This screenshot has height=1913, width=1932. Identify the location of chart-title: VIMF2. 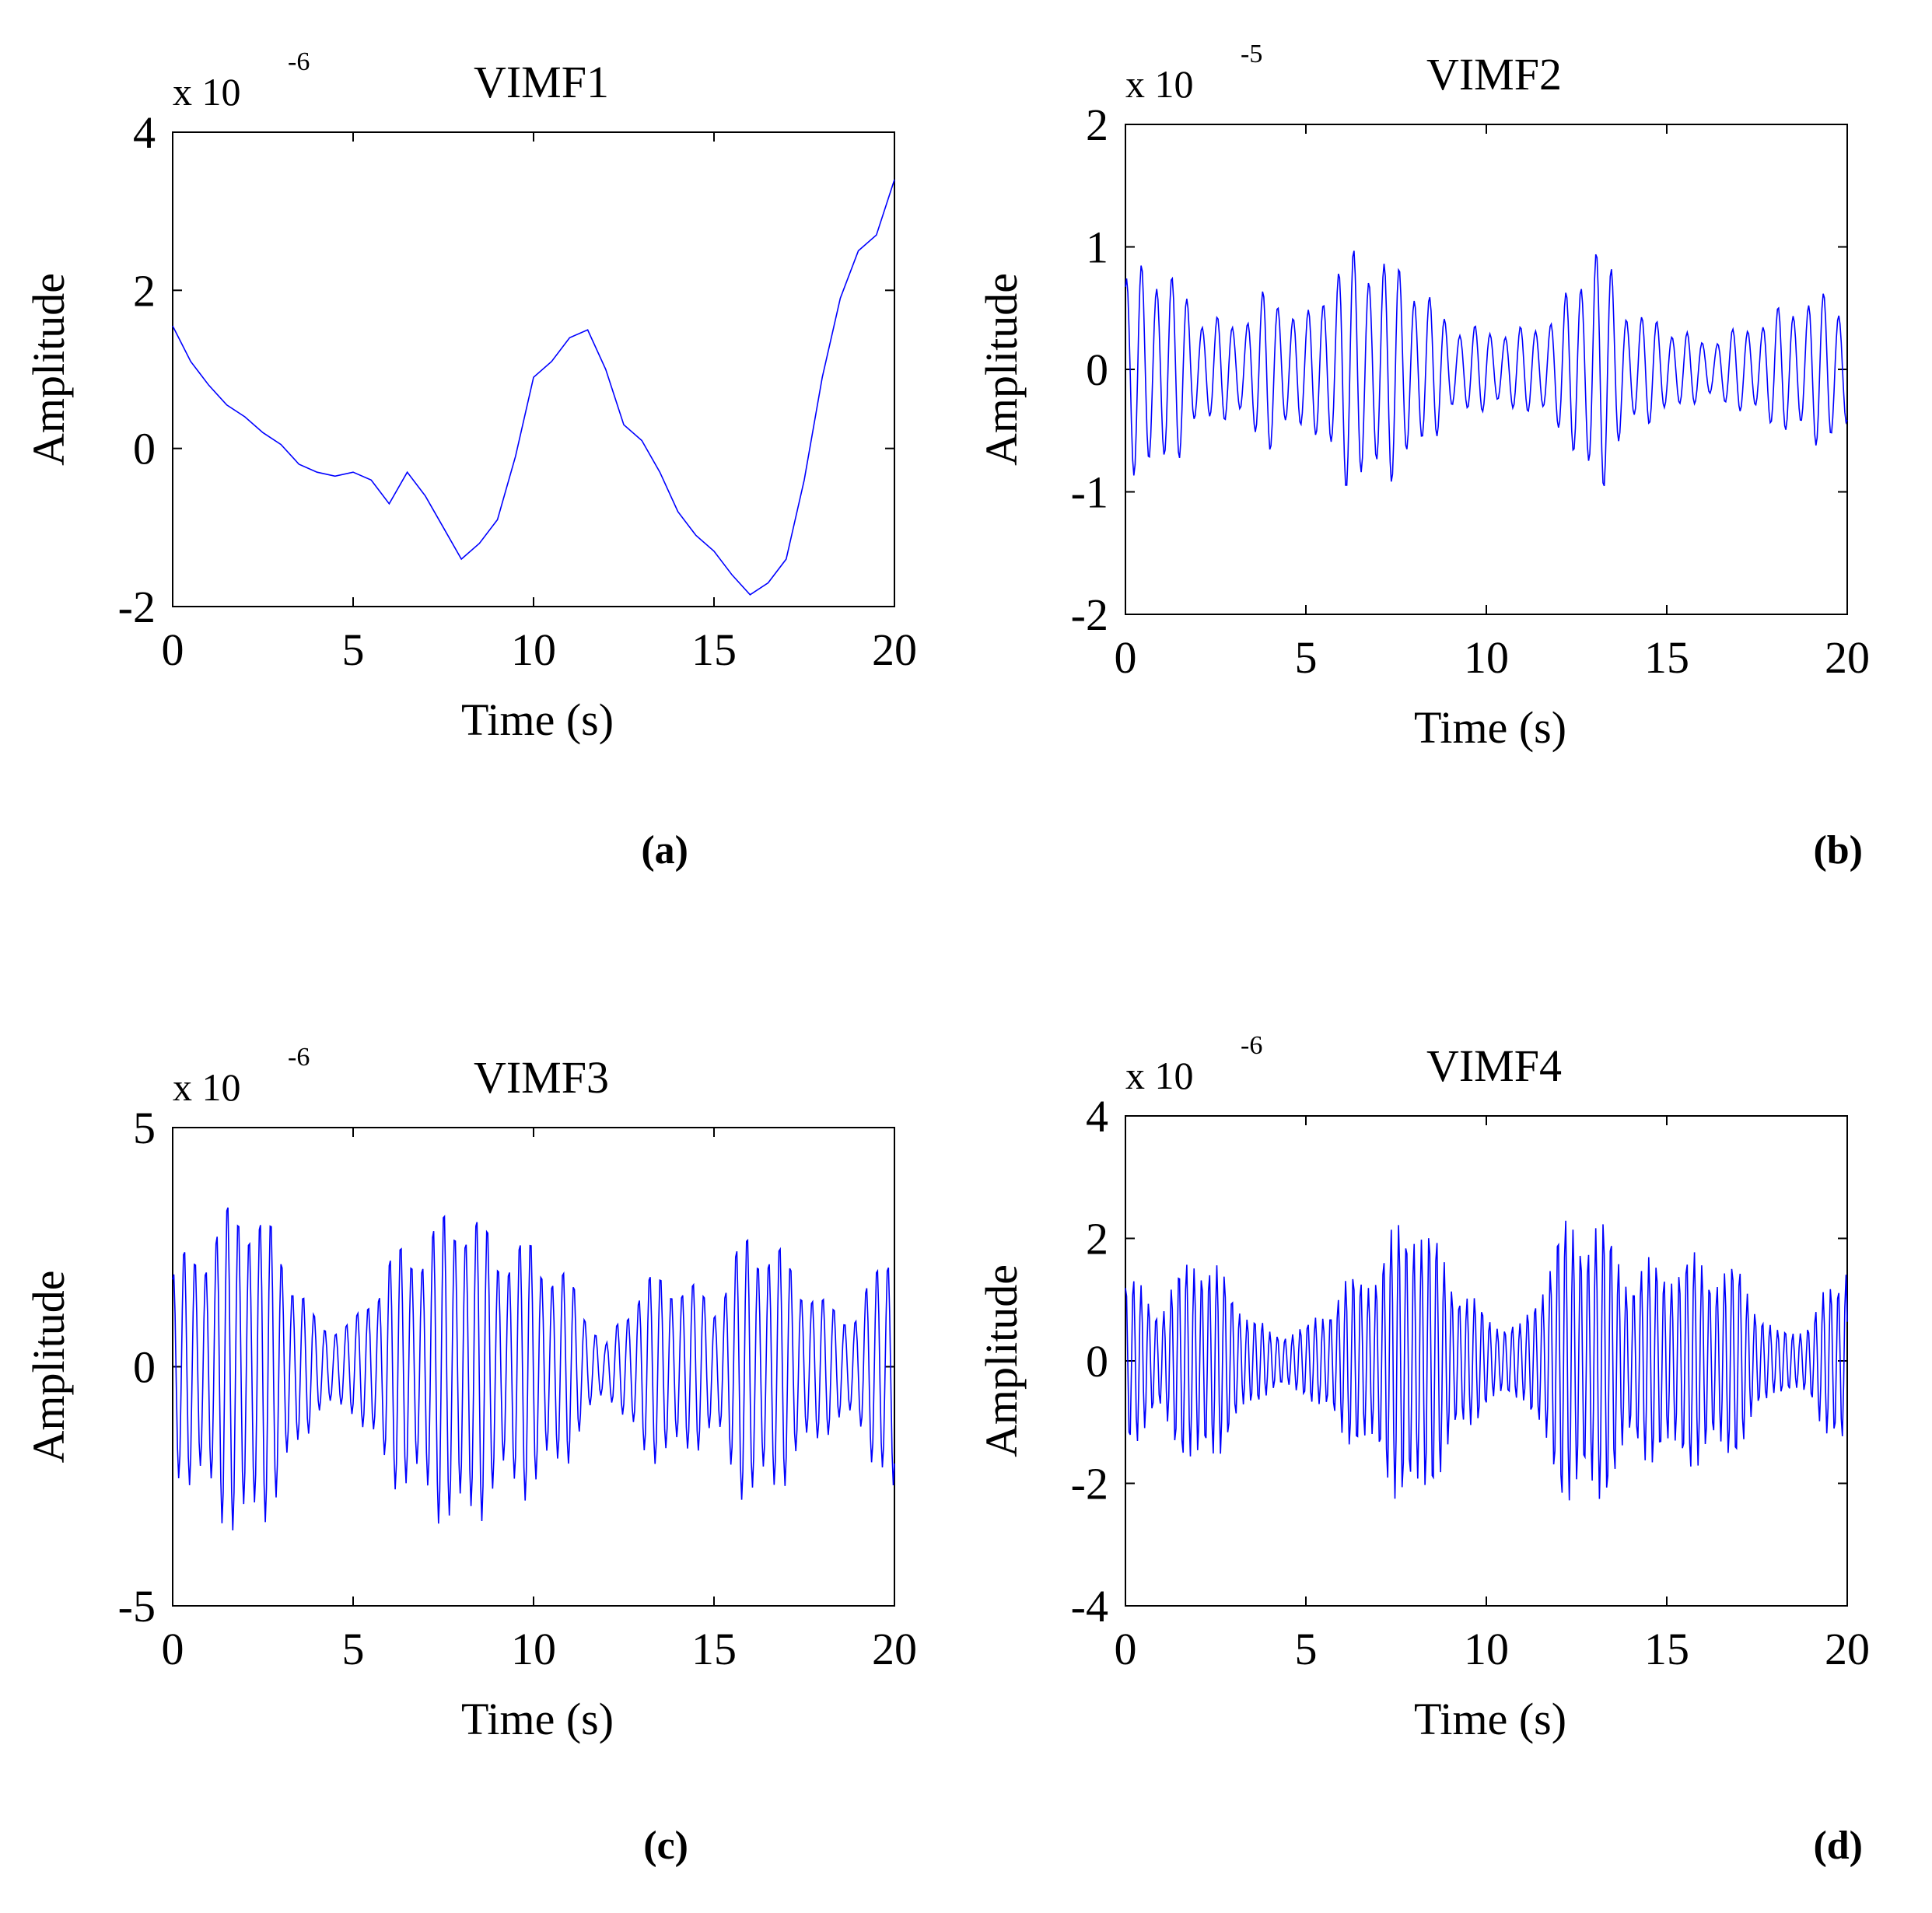
(1494, 74).